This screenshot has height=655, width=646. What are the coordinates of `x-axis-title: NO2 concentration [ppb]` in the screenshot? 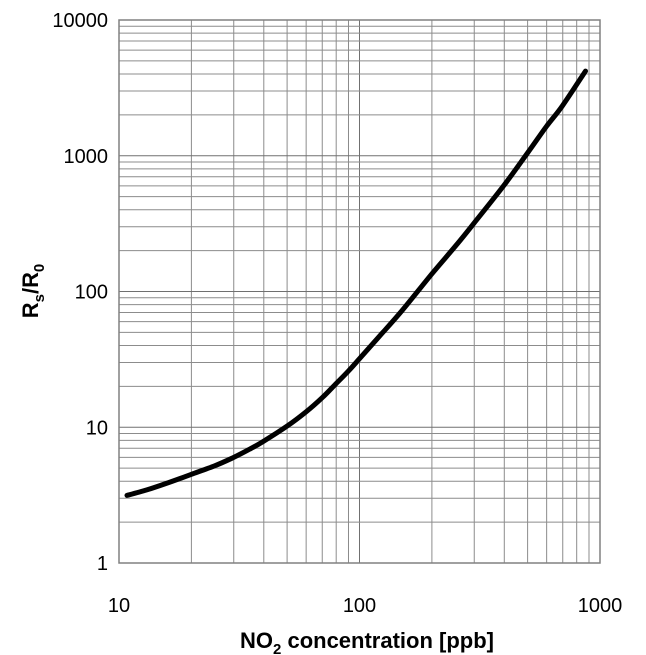 It's located at (367, 641).